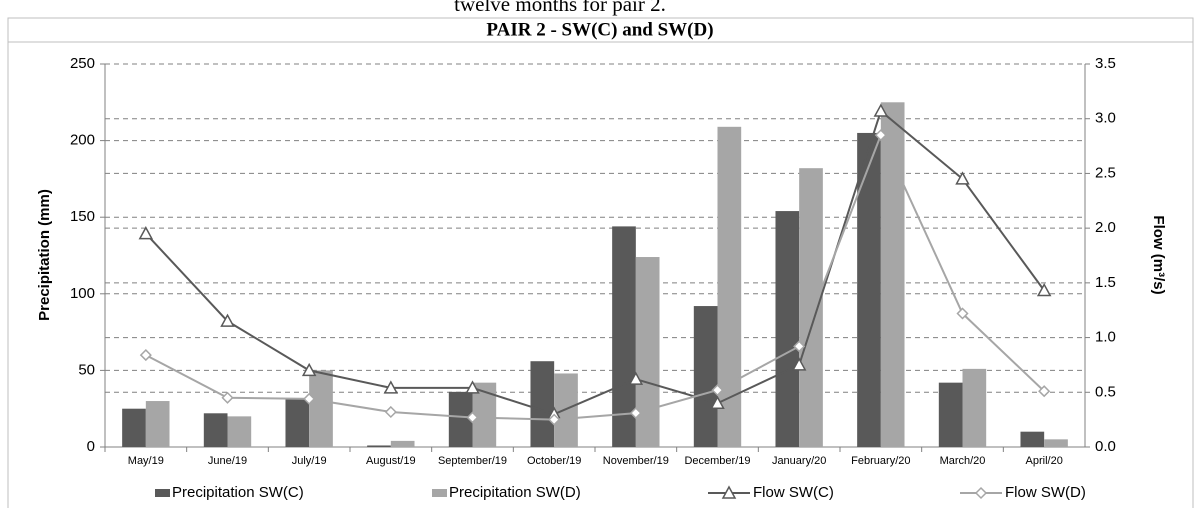 The image size is (1201, 508). What do you see at coordinates (309, 461) in the screenshot?
I see `x-tick-label: July/19` at bounding box center [309, 461].